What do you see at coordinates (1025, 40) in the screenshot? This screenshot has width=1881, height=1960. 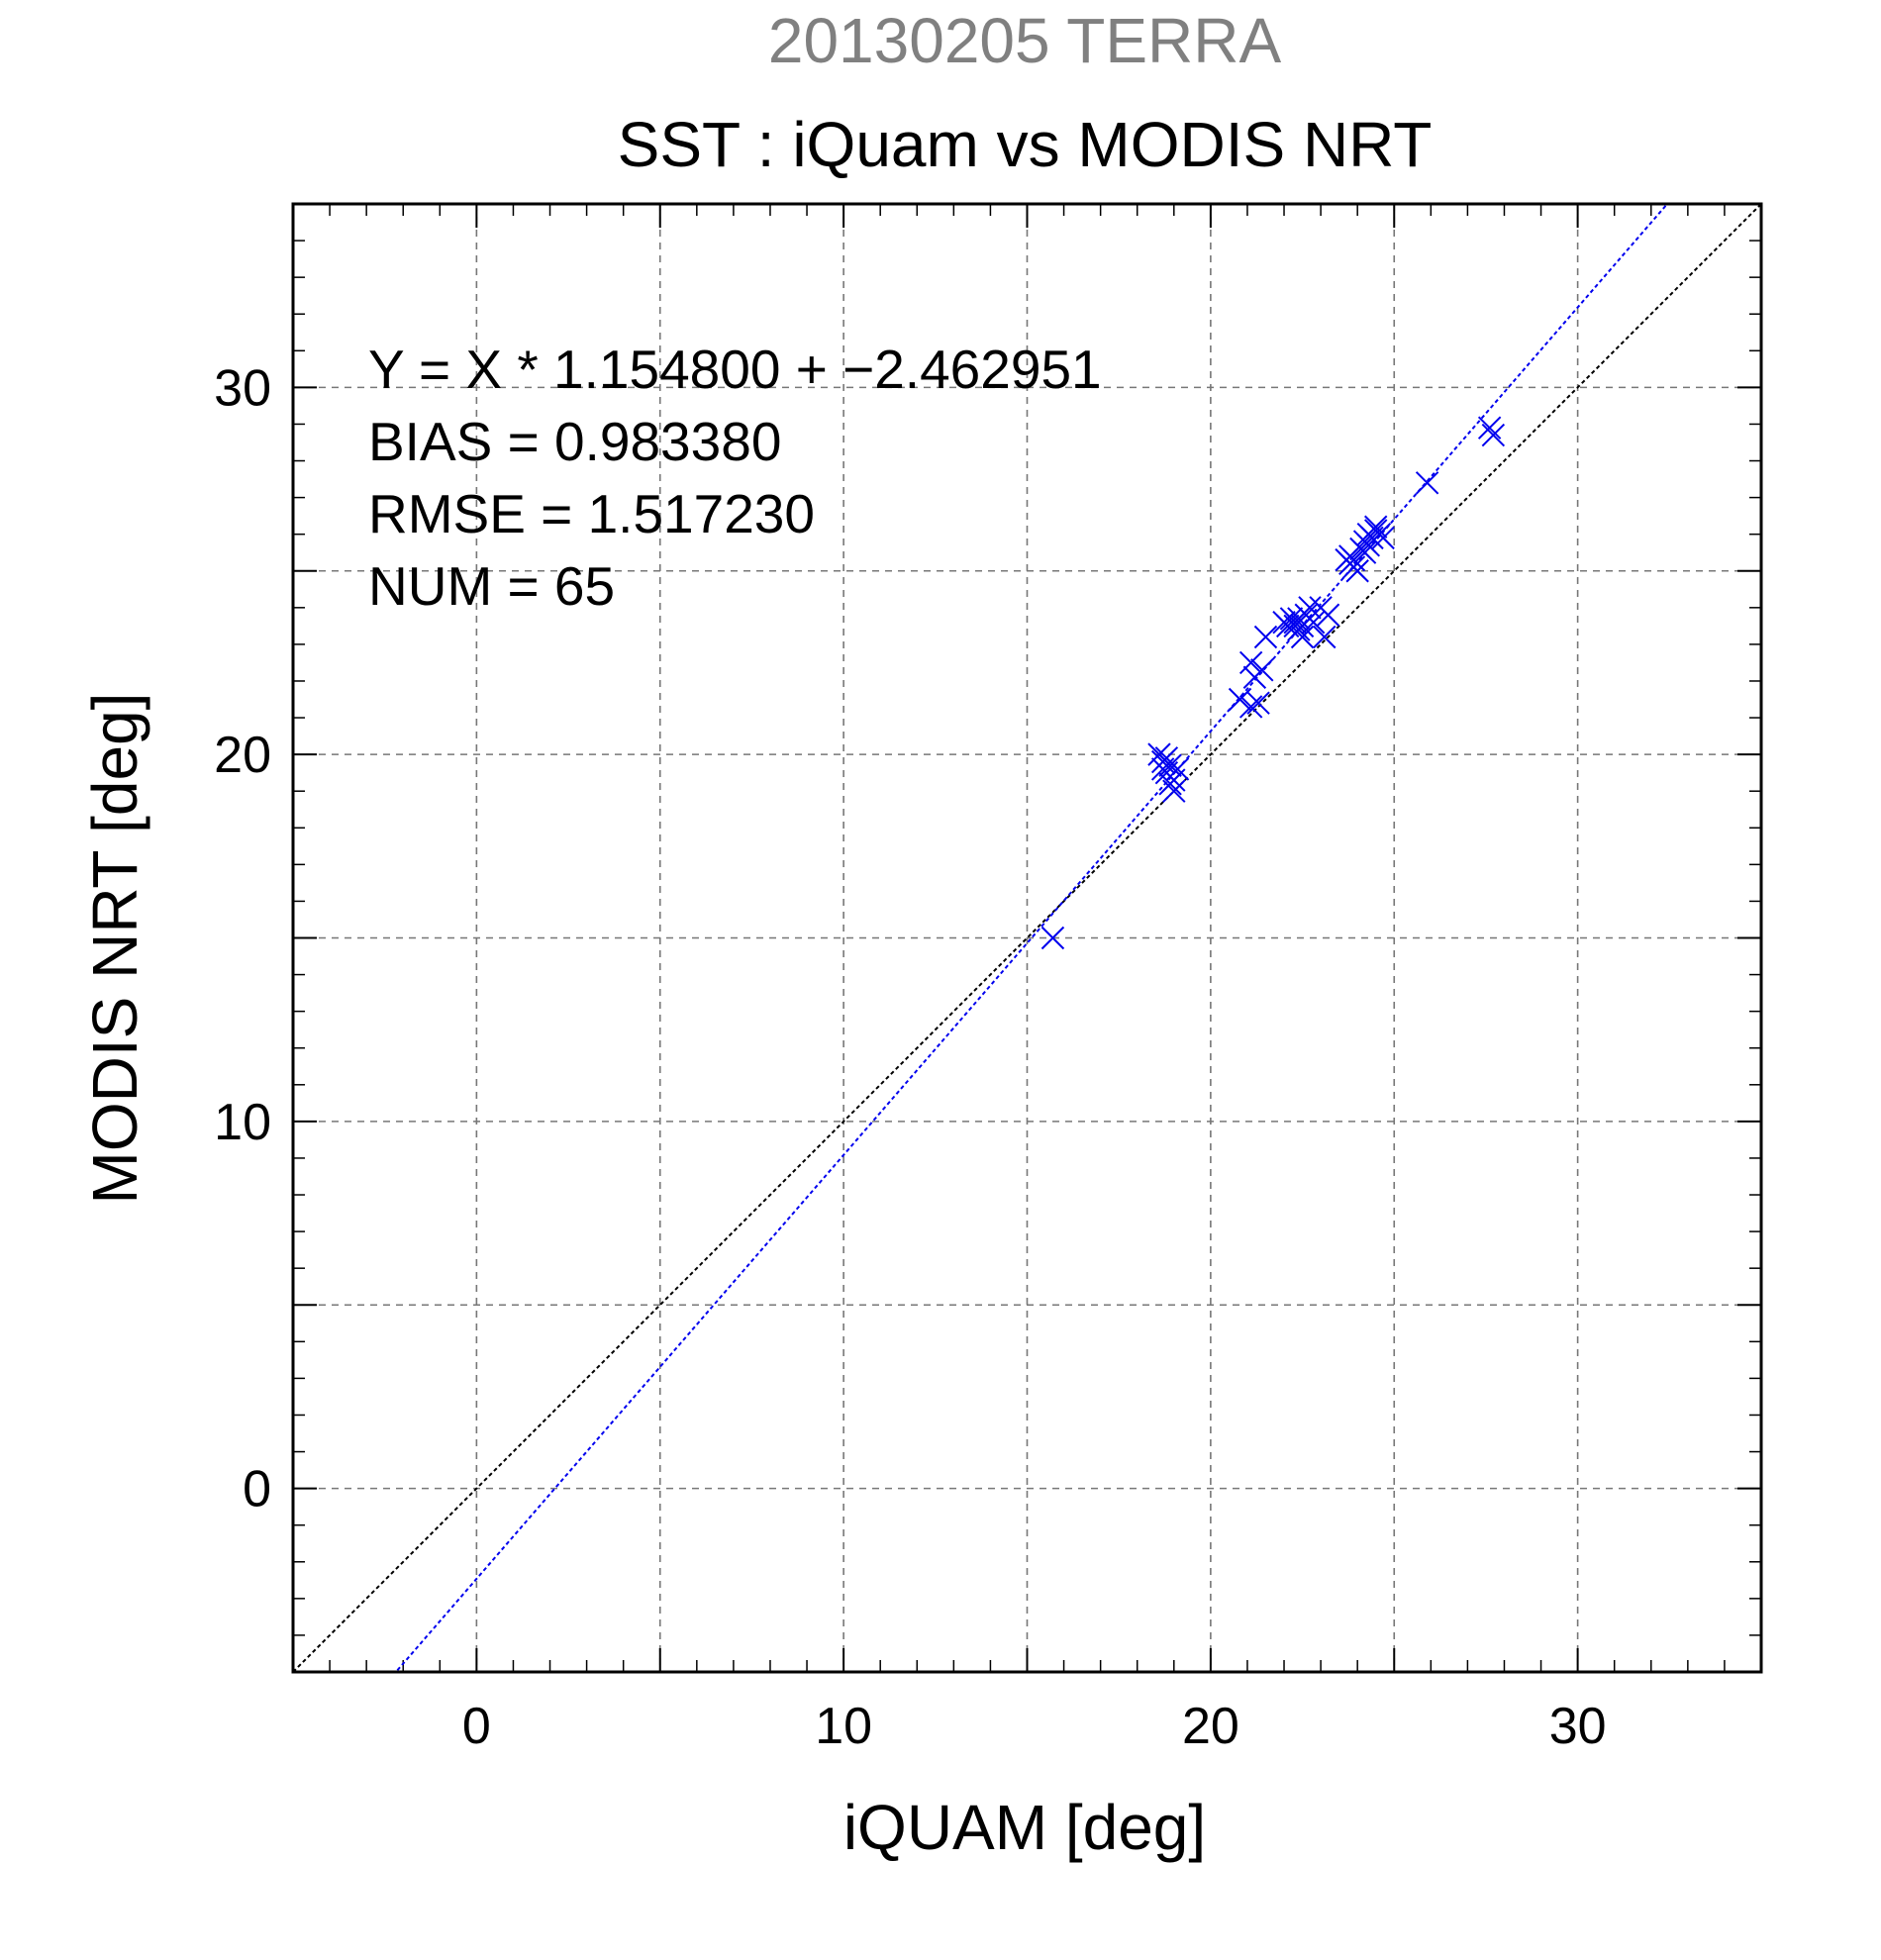 I see `chart-supertitle: 20130205 TERRA` at bounding box center [1025, 40].